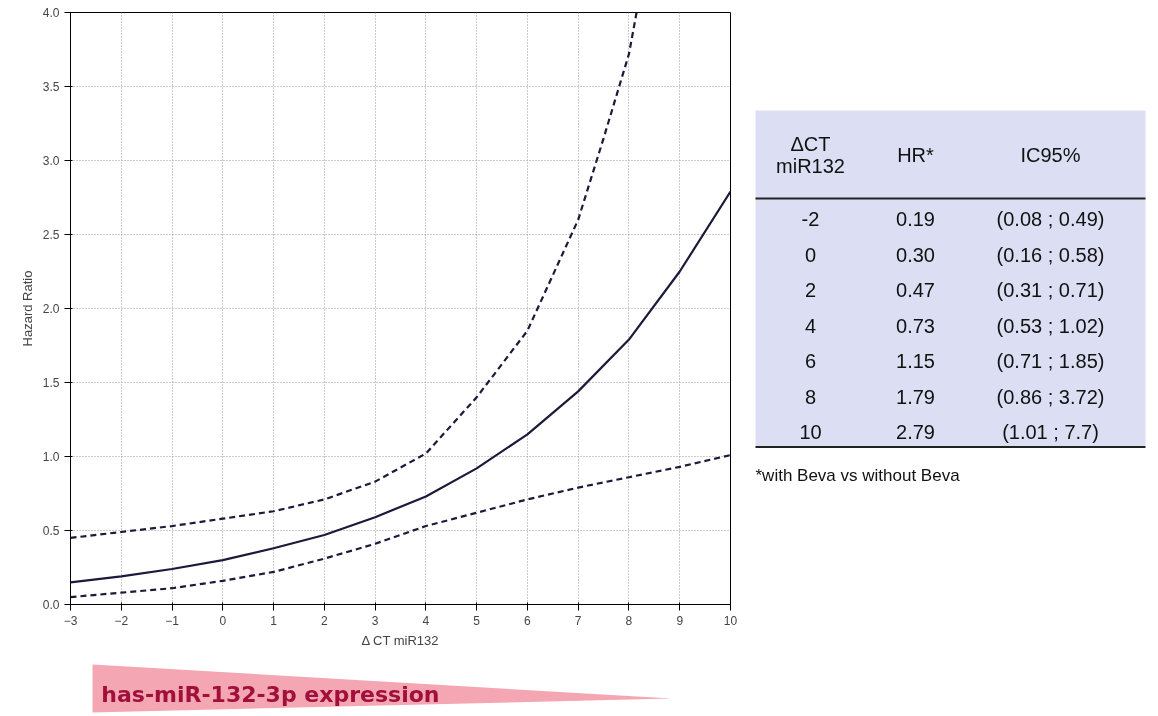 The image size is (1158, 716). What do you see at coordinates (1050, 254) in the screenshot?
I see `text: (0.16 ; 0.58)` at bounding box center [1050, 254].